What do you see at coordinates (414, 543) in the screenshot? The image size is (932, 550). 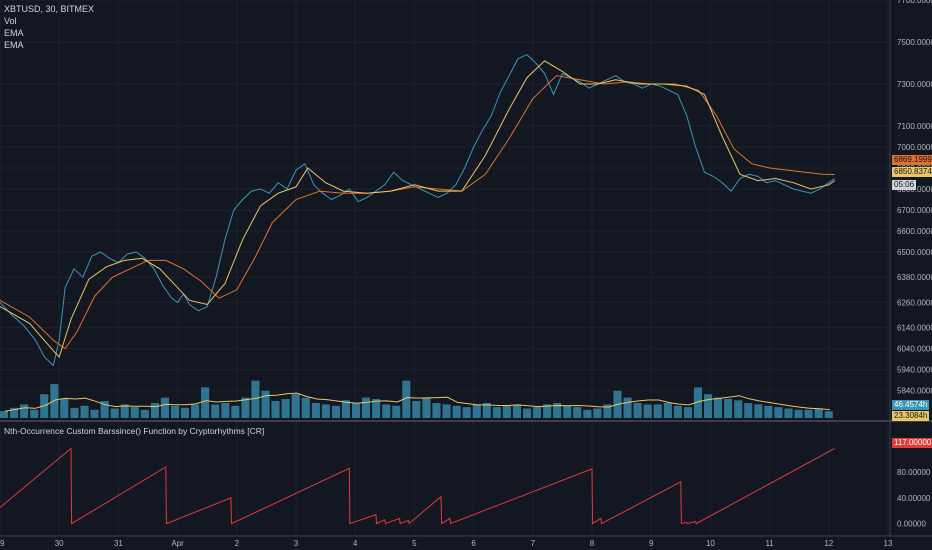 I see `time-tick-label: 5` at bounding box center [414, 543].